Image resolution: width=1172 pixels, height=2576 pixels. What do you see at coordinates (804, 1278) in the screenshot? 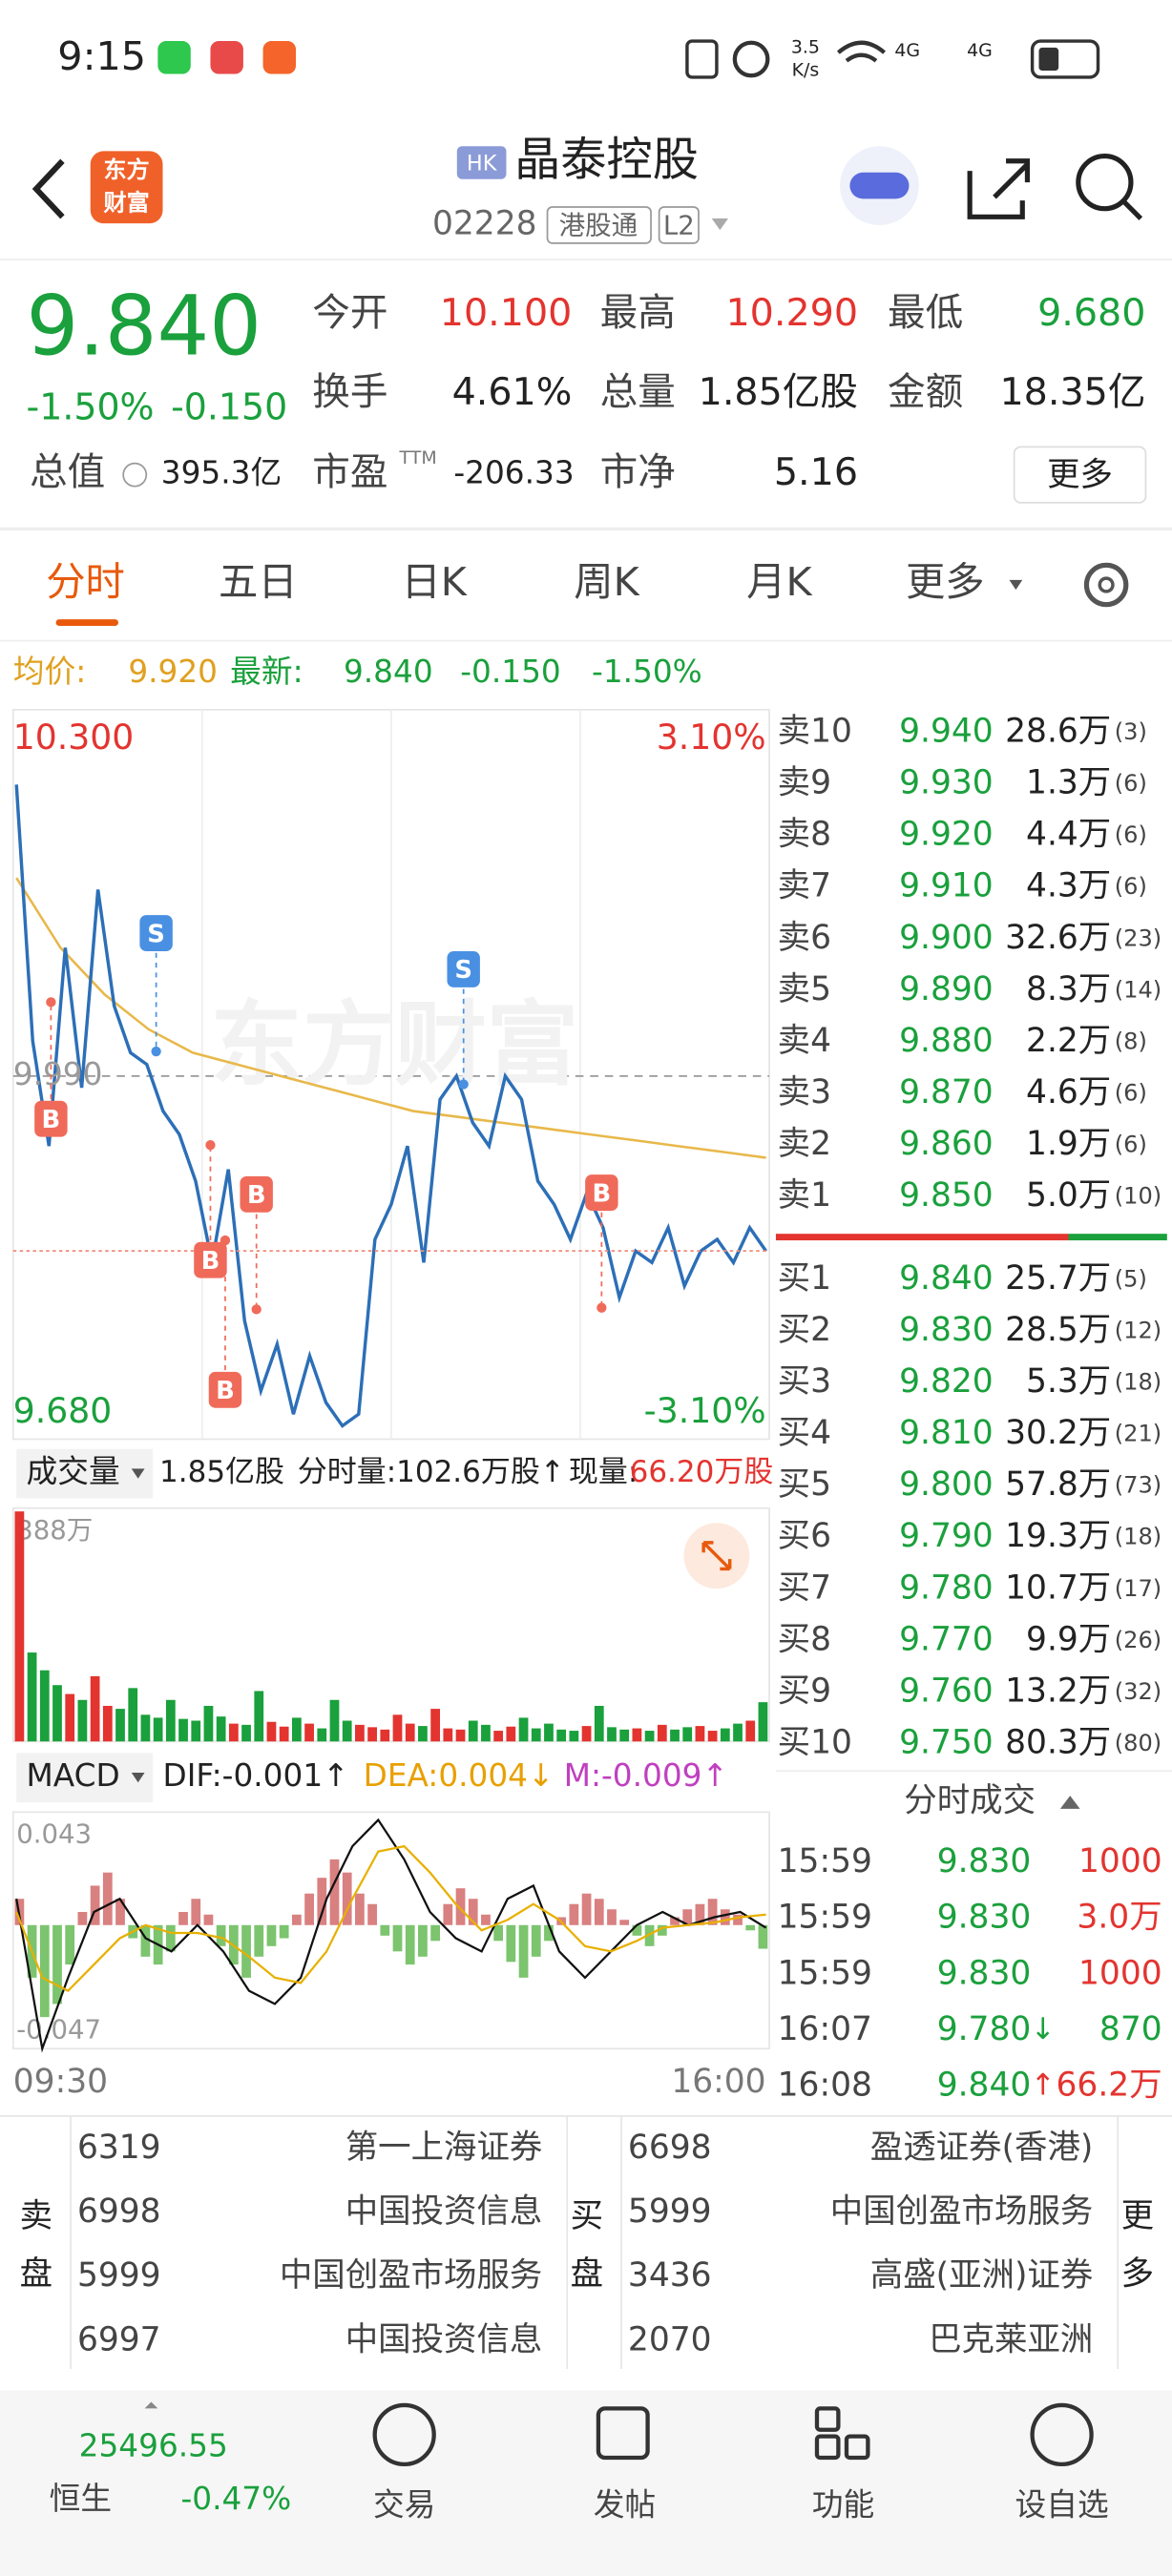
I see `level-label: 买1` at bounding box center [804, 1278].